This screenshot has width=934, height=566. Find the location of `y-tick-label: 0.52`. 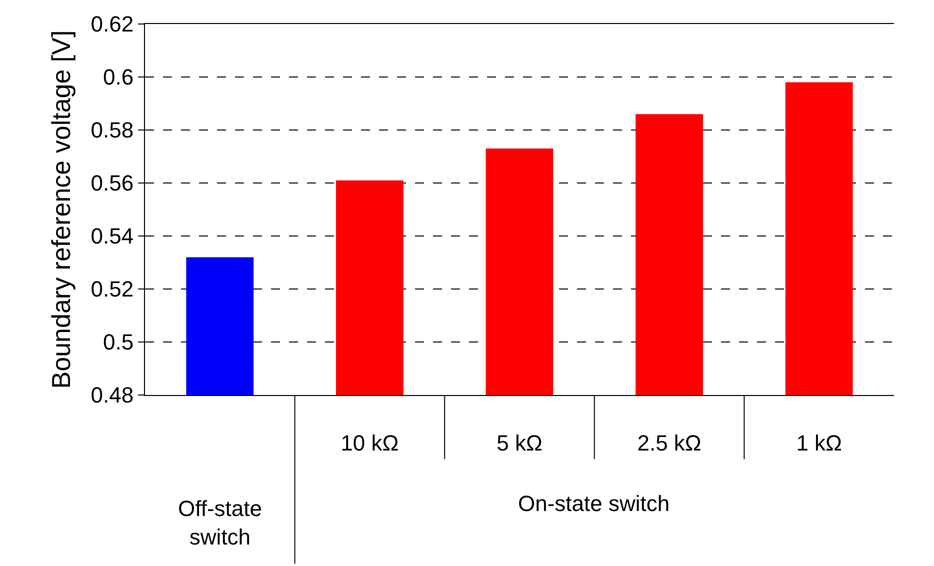

y-tick-label: 0.52 is located at coordinates (112, 289).